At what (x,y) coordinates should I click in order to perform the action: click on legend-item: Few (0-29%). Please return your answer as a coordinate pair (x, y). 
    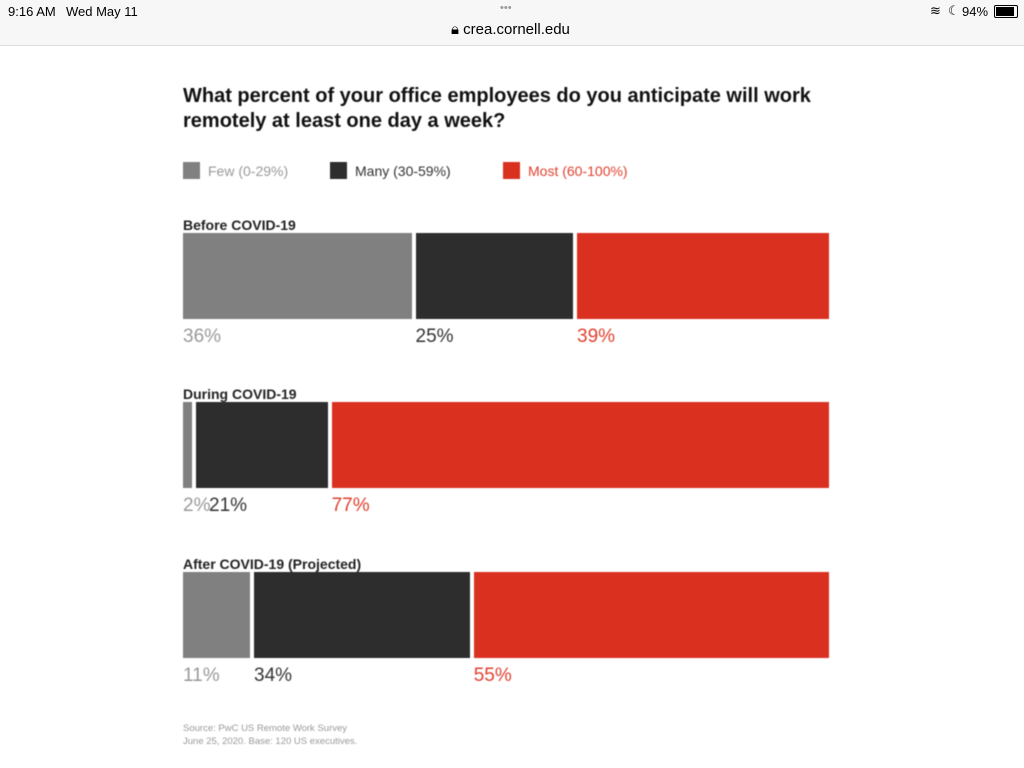
    Looking at the image, I should click on (235, 170).